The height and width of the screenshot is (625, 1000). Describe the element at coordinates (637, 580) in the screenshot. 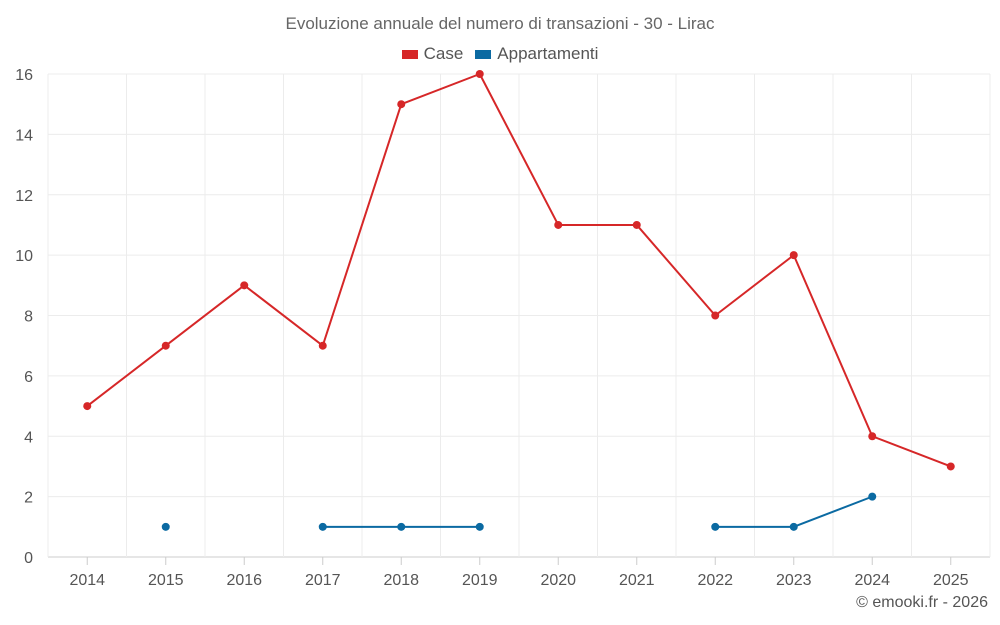

I see `x-tick-label: 2021` at that location.